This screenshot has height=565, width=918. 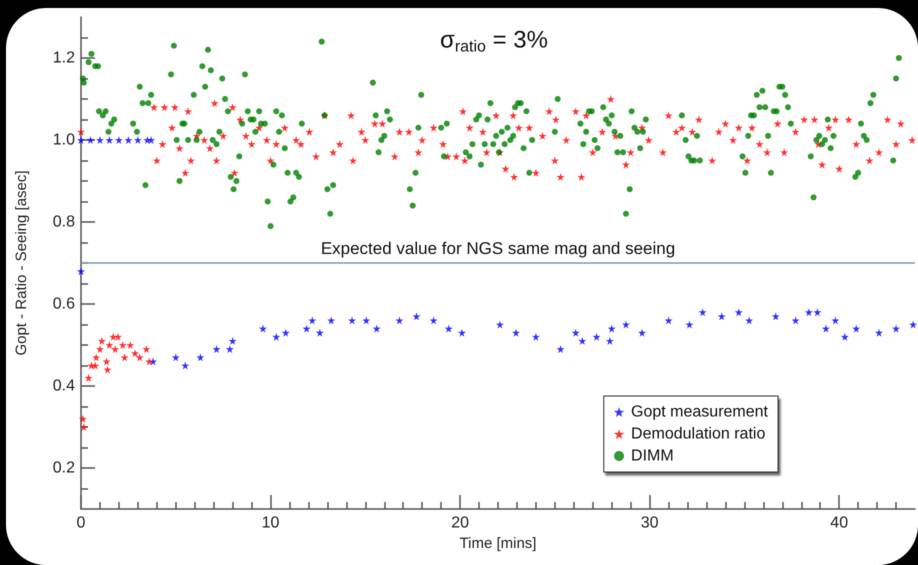 What do you see at coordinates (21, 263) in the screenshot?
I see `y-axis-title: Gopt - Ratio - Seeing [asec]` at bounding box center [21, 263].